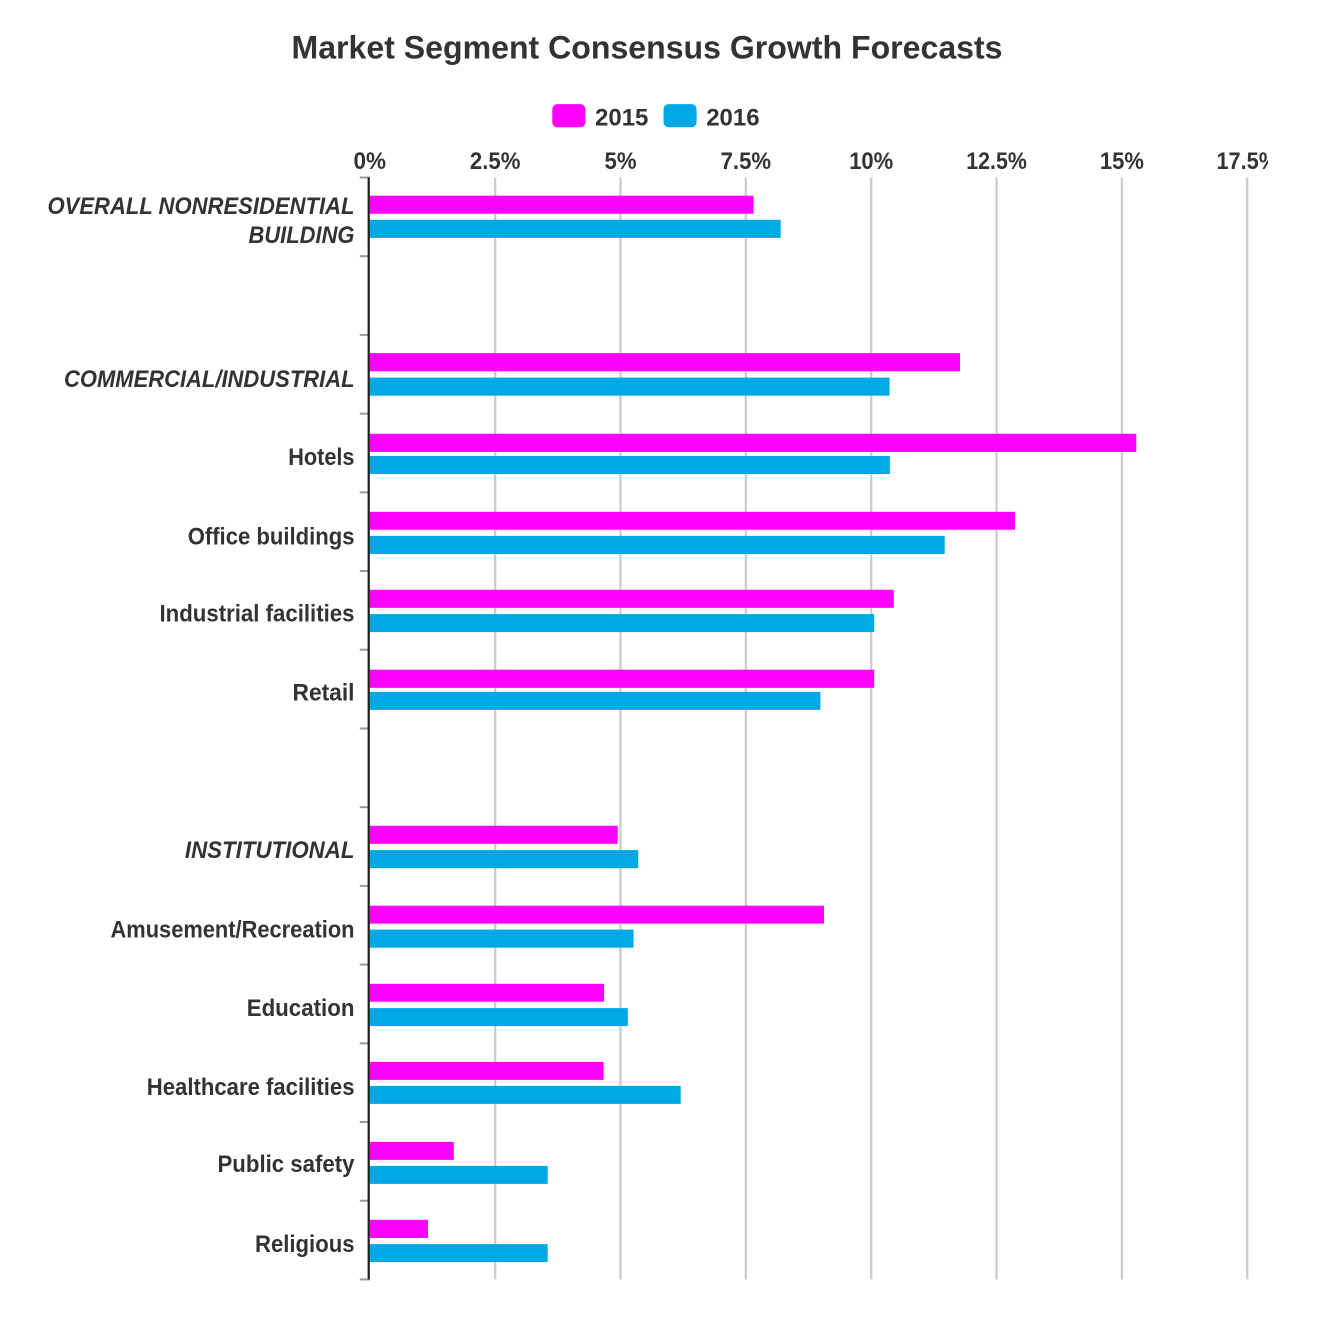  Describe the element at coordinates (621, 118) in the screenshot. I see `svg-text: 2015` at that location.